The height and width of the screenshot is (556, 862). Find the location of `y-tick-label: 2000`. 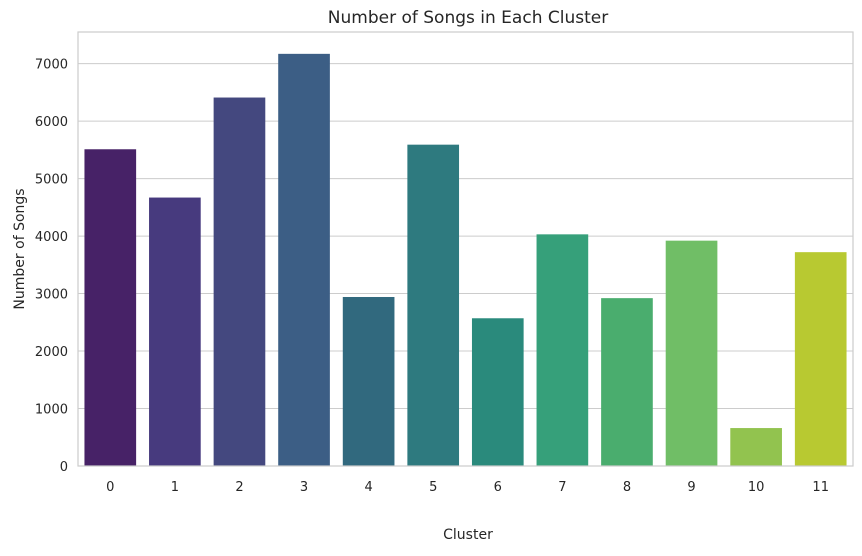

y-tick-label: 2000 is located at coordinates (51, 352).